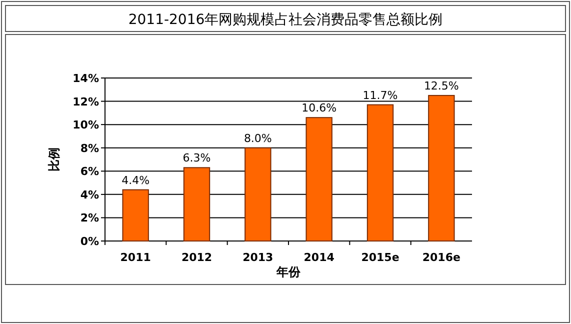 The width and height of the screenshot is (571, 324). I want to click on data-label: 12.5%, so click(441, 85).